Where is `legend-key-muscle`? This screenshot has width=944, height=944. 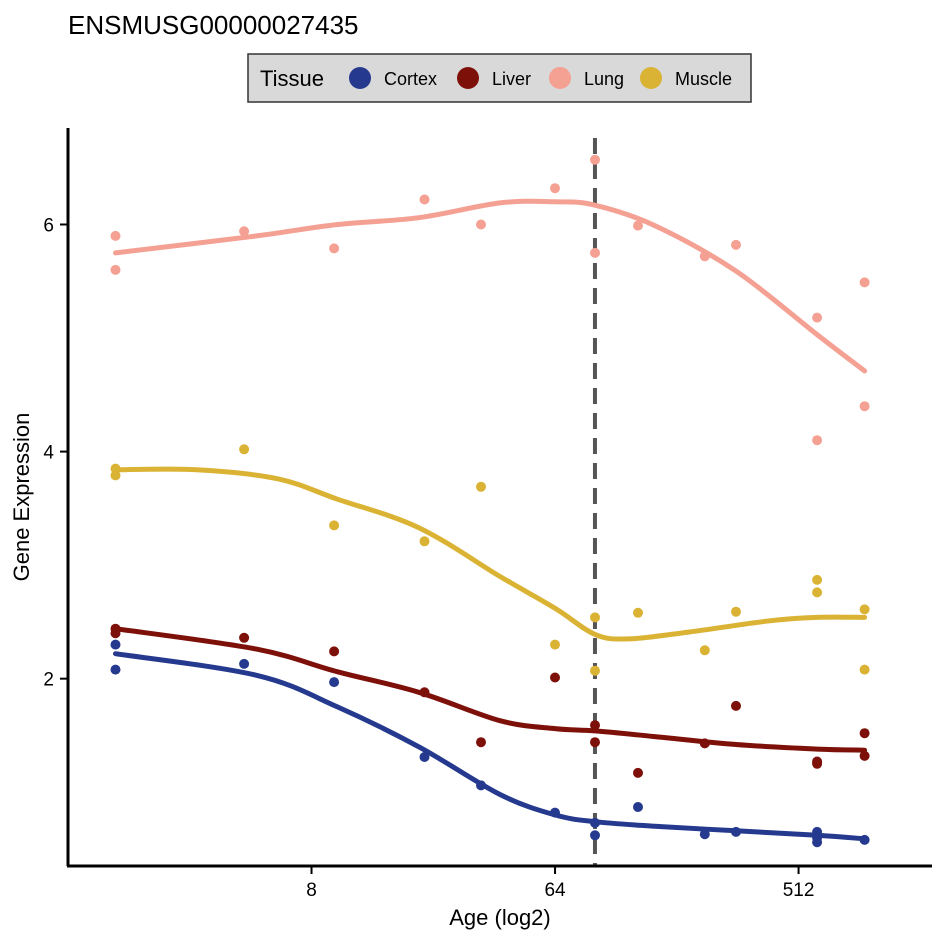
legend-key-muscle is located at coordinates (651, 78).